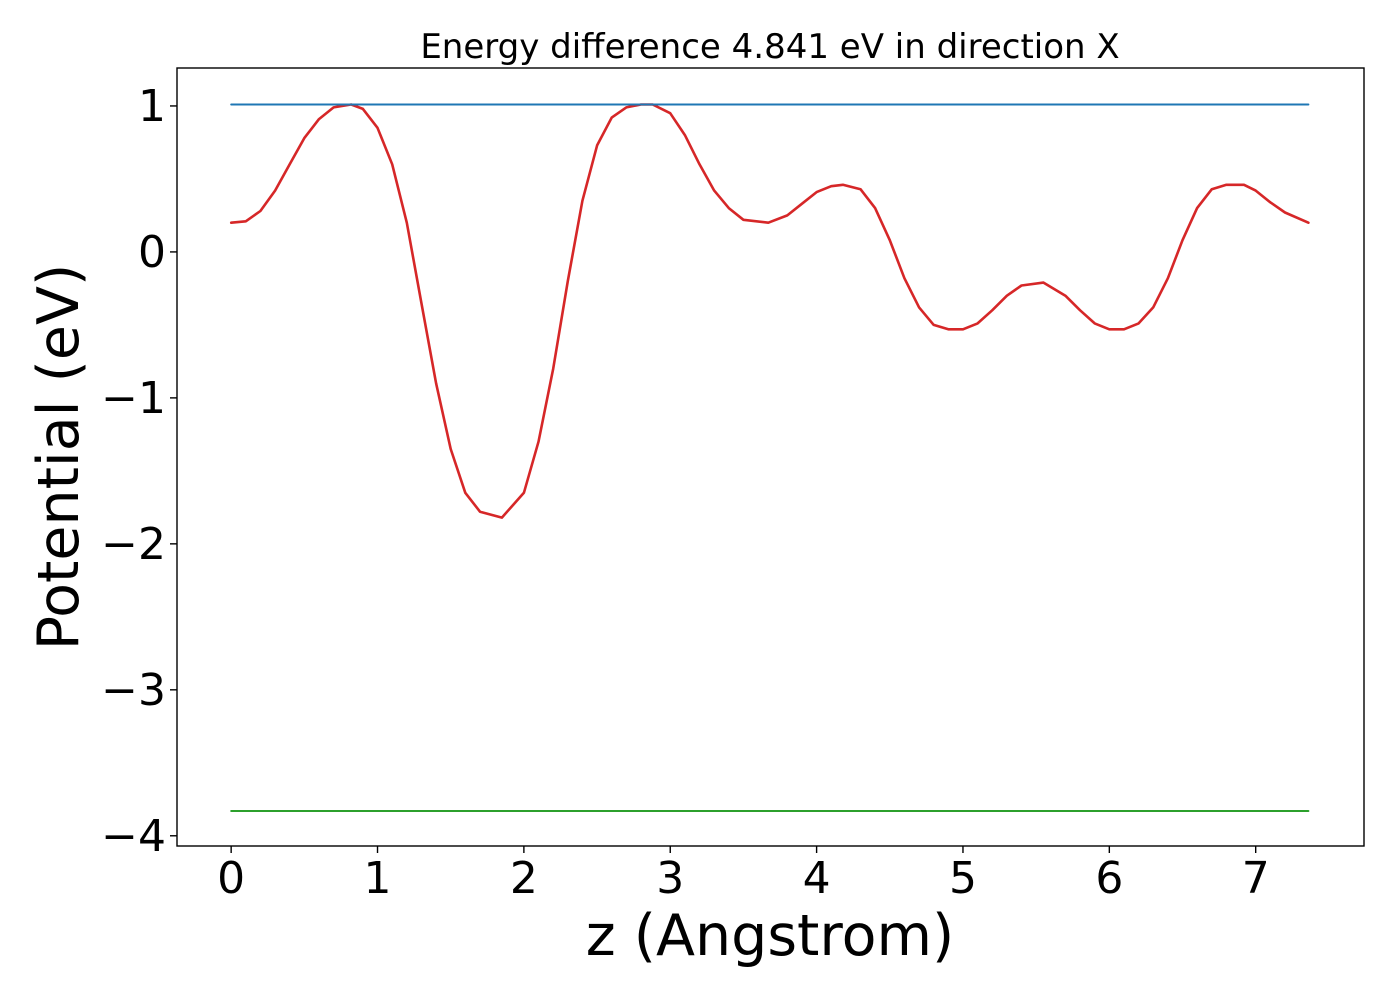 This screenshot has width=1400, height=1000. I want to click on x-tick-label-7: 7, so click(1256, 878).